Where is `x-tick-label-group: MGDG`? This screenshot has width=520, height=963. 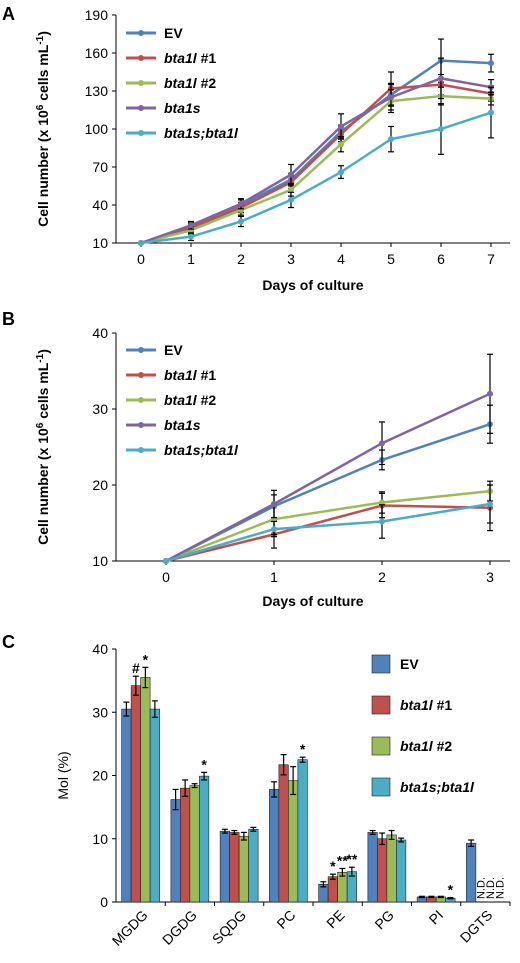 x-tick-label-group: MGDG is located at coordinates (130, 928).